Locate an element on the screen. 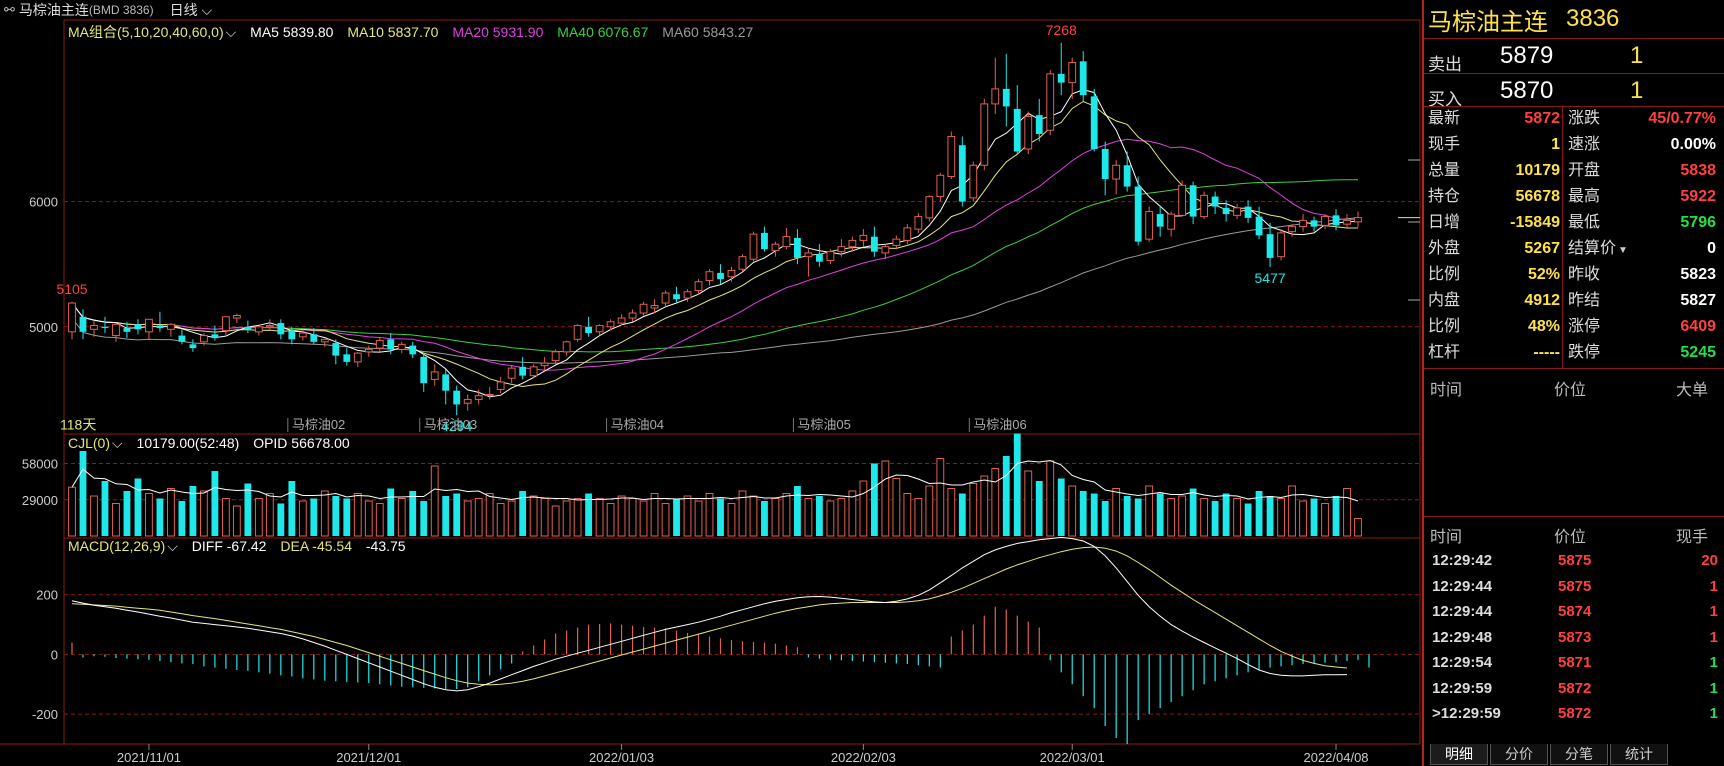 This screenshot has height=766, width=1724. macd-indicator-name: MACD(12,26,9) is located at coordinates (117, 546).